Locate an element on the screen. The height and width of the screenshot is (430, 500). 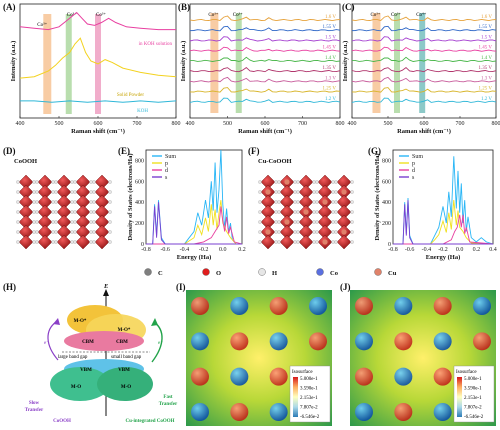
slow-transfer-label: Slow Transfer is located at coordinates (34, 407).